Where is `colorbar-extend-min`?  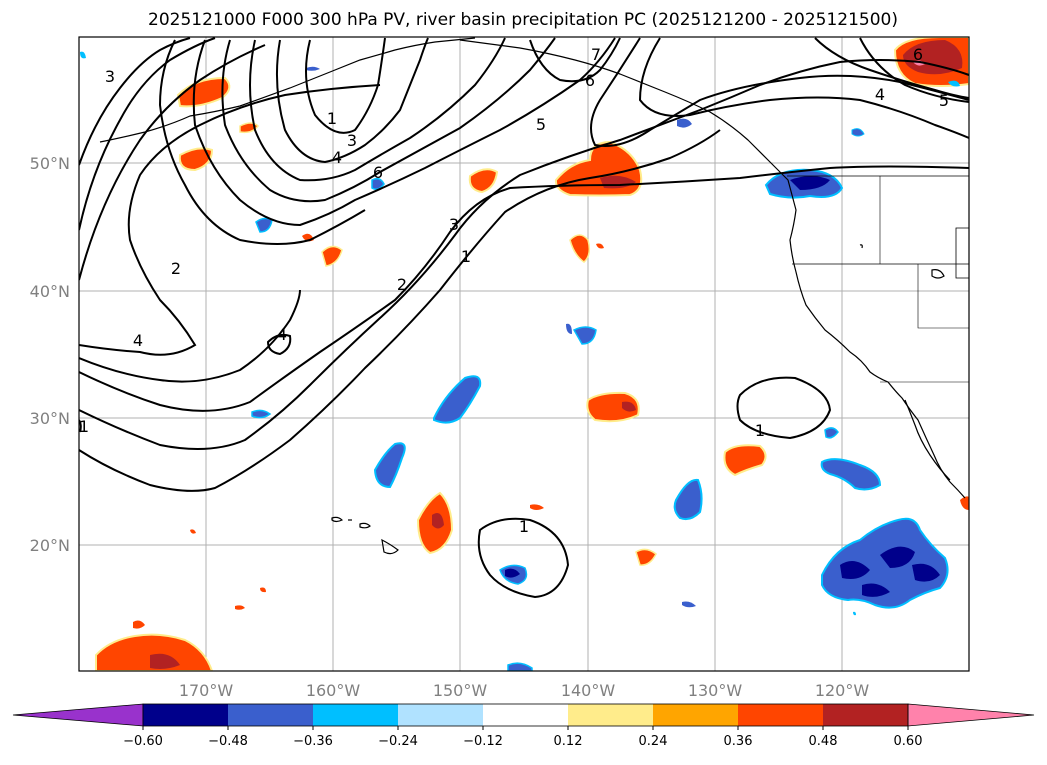 colorbar-extend-min is located at coordinates (78, 715).